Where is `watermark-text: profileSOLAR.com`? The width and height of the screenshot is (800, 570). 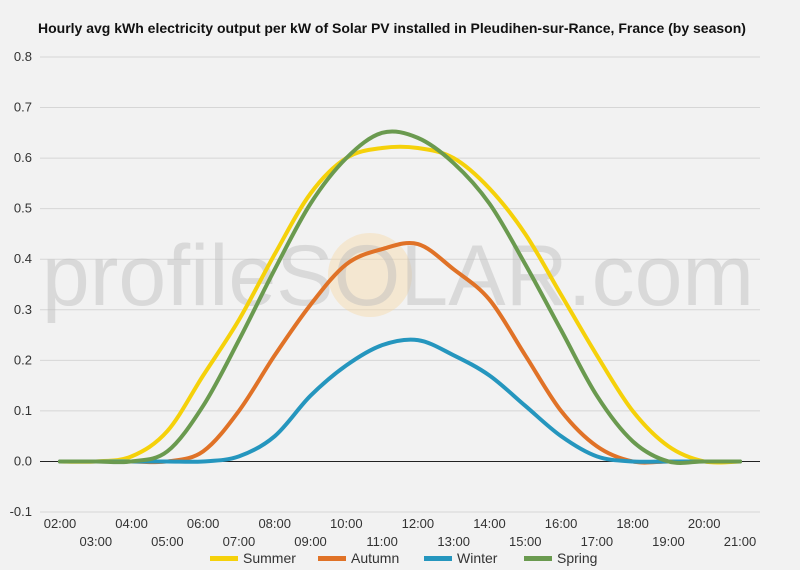 watermark-text: profileSOLAR.com is located at coordinates (398, 276).